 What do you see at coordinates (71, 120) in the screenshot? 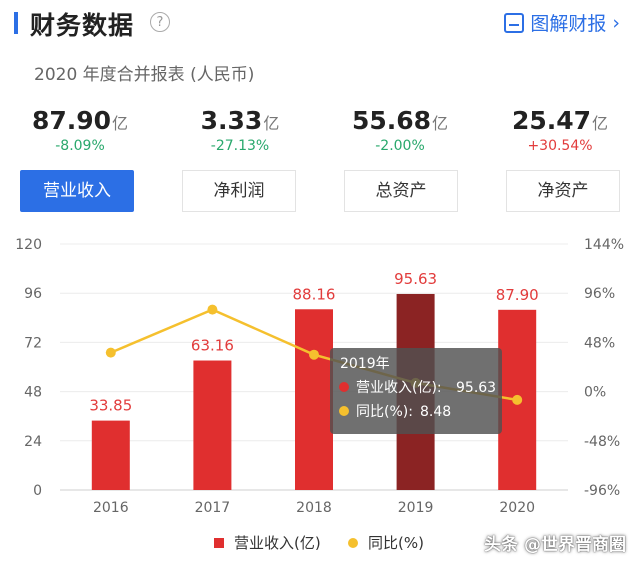
I see `metric-value: 87.90` at bounding box center [71, 120].